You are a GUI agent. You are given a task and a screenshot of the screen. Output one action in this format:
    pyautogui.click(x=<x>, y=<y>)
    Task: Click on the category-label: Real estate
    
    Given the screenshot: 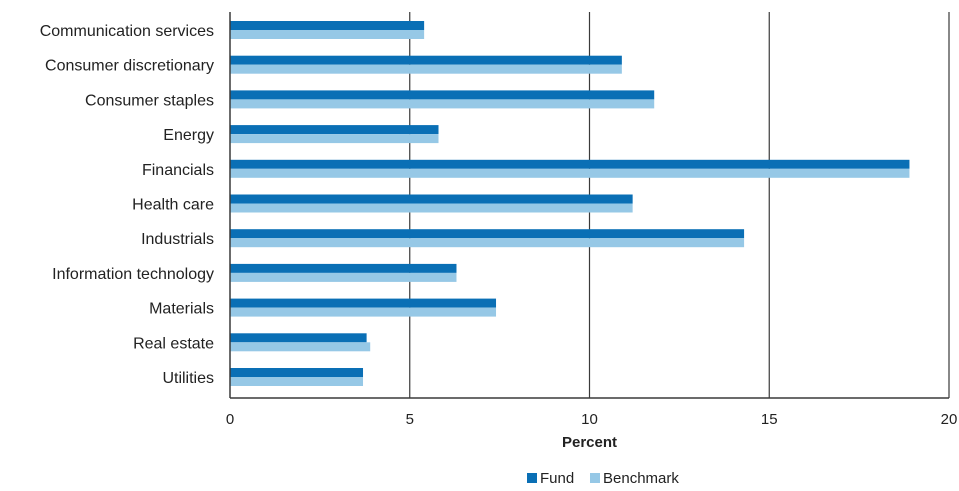 What is the action you would take?
    pyautogui.click(x=173, y=343)
    